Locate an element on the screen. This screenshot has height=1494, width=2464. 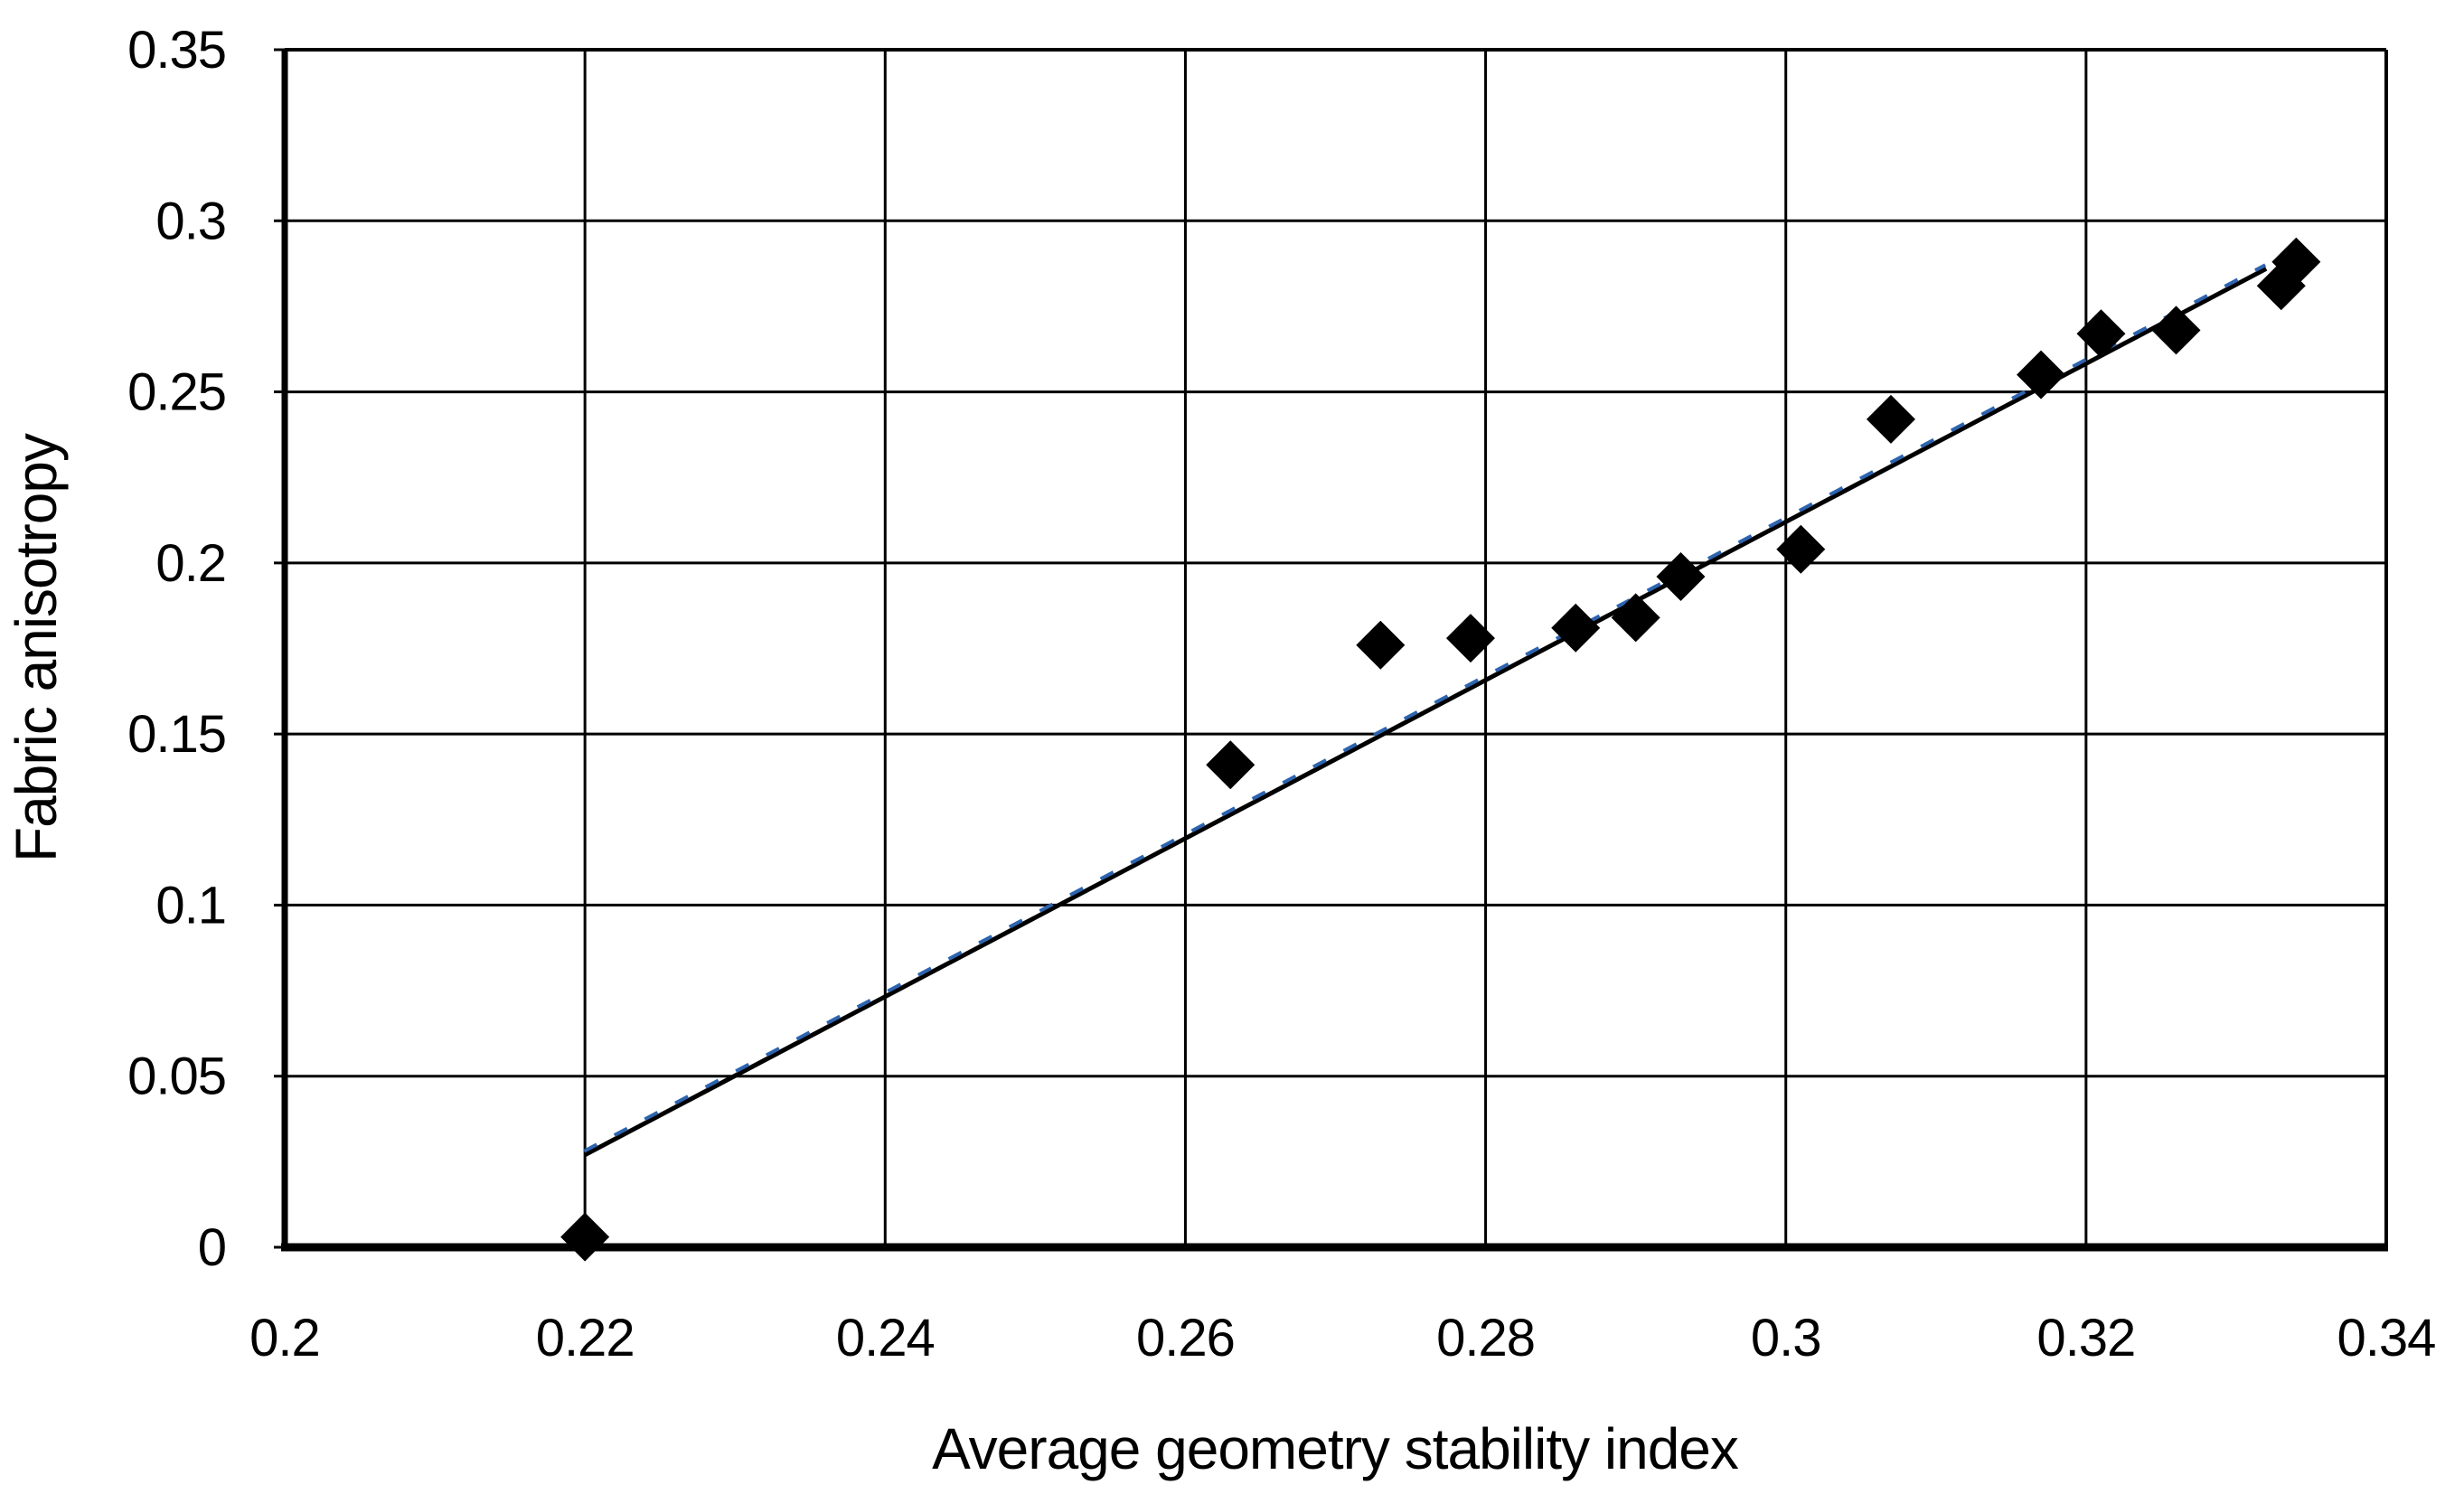
x-tick-label: 0.28 is located at coordinates (1485, 1338).